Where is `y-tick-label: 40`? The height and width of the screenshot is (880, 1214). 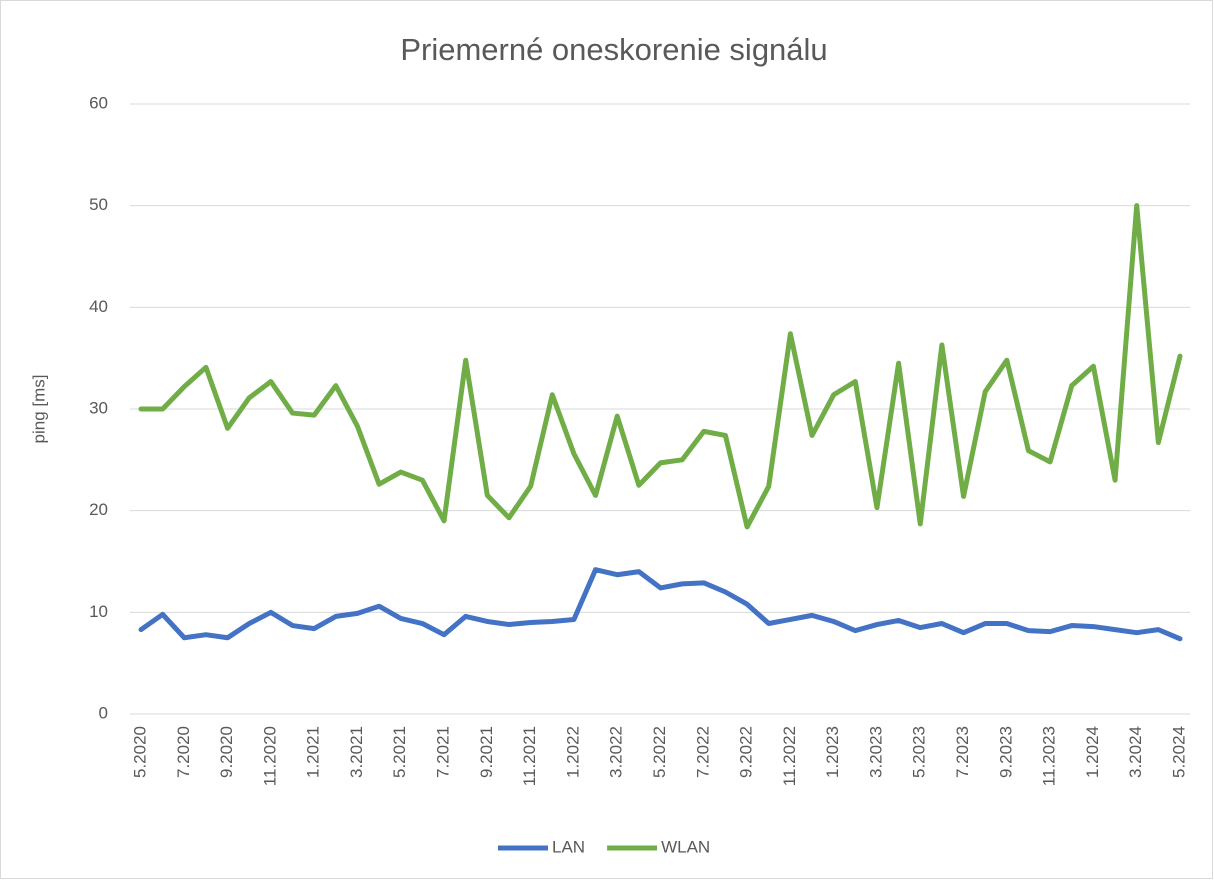
y-tick-label: 40 is located at coordinates (98, 306).